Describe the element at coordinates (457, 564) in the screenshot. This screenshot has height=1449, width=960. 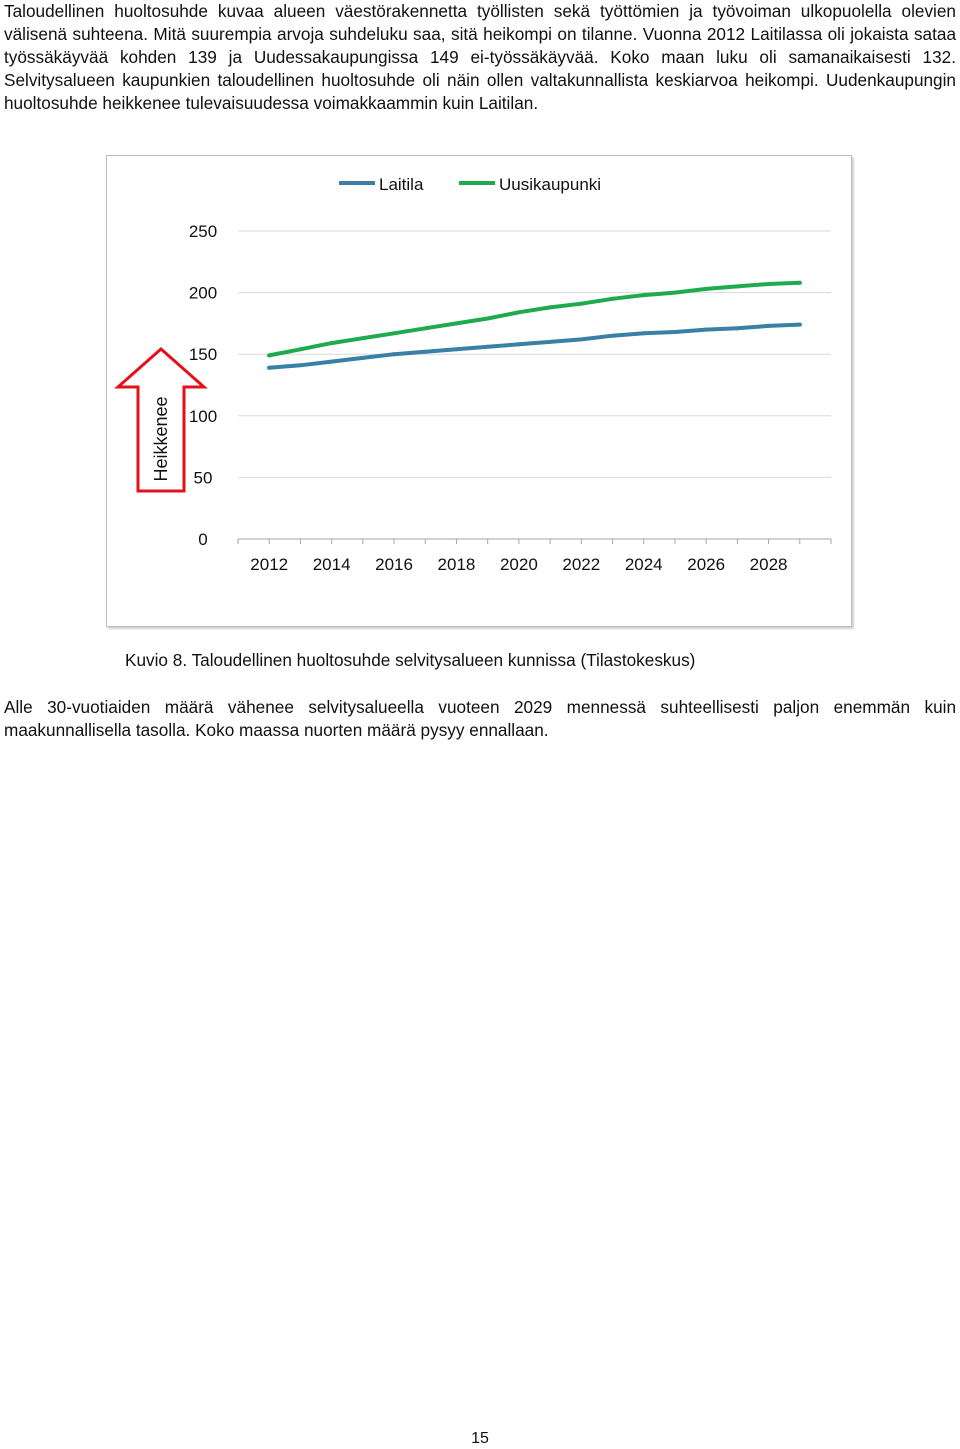
I see `x-tick-label: 2018` at that location.